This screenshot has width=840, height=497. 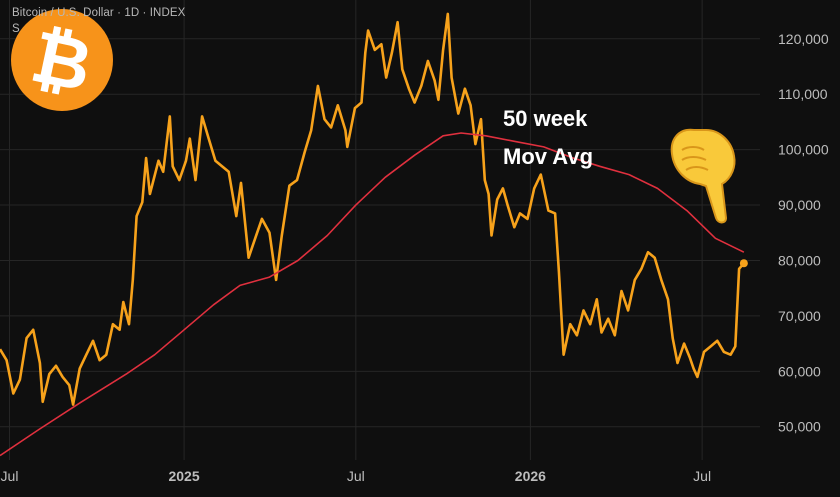 I want to click on pointing-down-hand-icon, so click(x=703, y=176).